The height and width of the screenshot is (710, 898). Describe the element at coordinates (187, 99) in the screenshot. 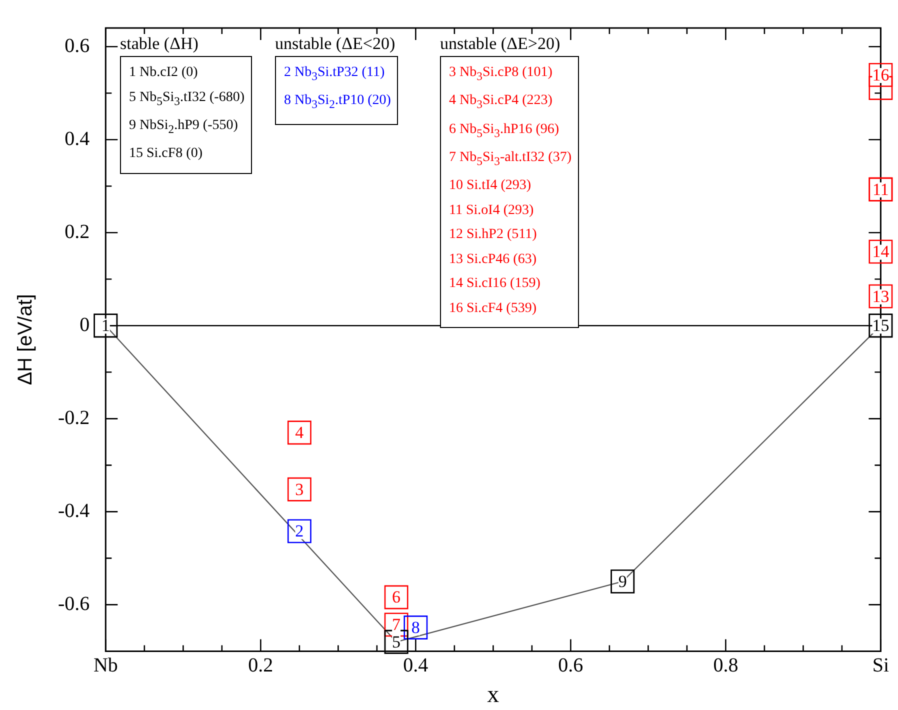

I see `annotation: 5 Nb$_{5}$Si$_{3}$.tI32 (-680)` at that location.